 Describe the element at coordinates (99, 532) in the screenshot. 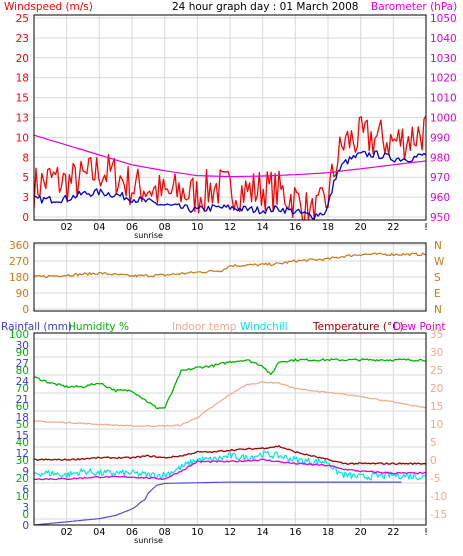

I see `hour-tick: 04` at that location.